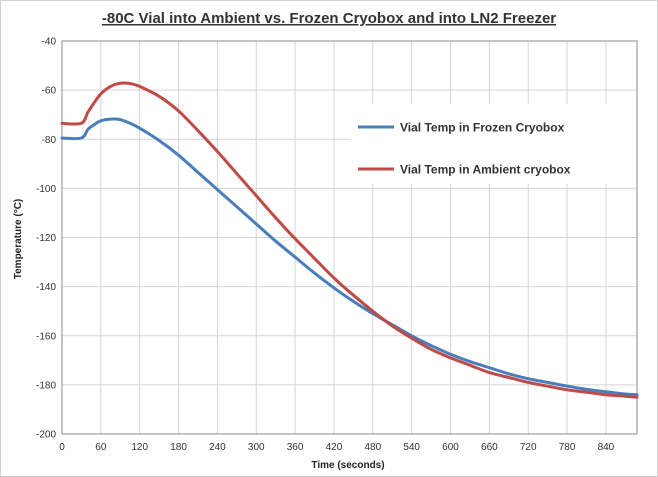 This screenshot has height=477, width=658. I want to click on y-tick-label: -140, so click(46, 287).